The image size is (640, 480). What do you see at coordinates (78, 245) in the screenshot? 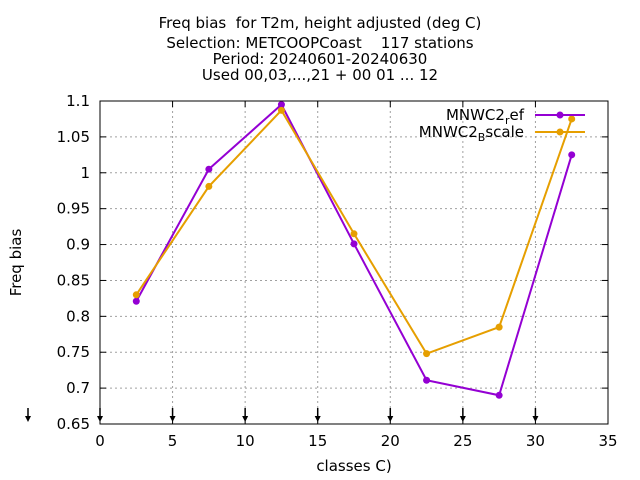
I see `y-tick-label: 0.9` at bounding box center [78, 245].